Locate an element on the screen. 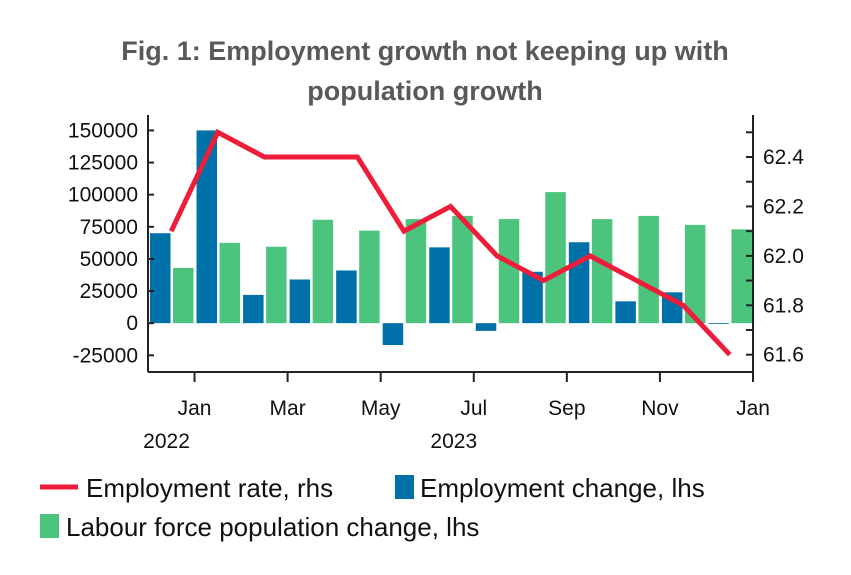 The image size is (851, 575). x-tick-label: Nov is located at coordinates (660, 408).